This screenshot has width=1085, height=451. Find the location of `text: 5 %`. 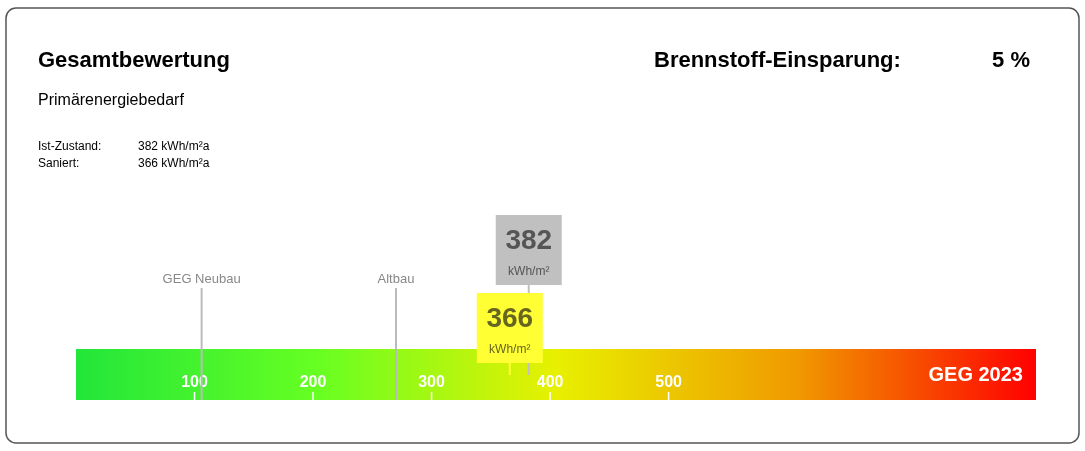

text: 5 % is located at coordinates (1011, 59).